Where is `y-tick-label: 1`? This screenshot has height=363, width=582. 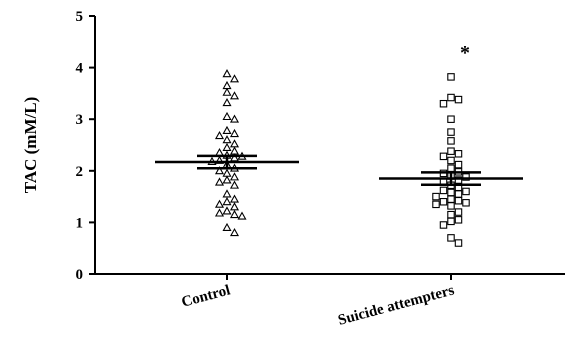
y-tick-label: 1 is located at coordinates (80, 223).